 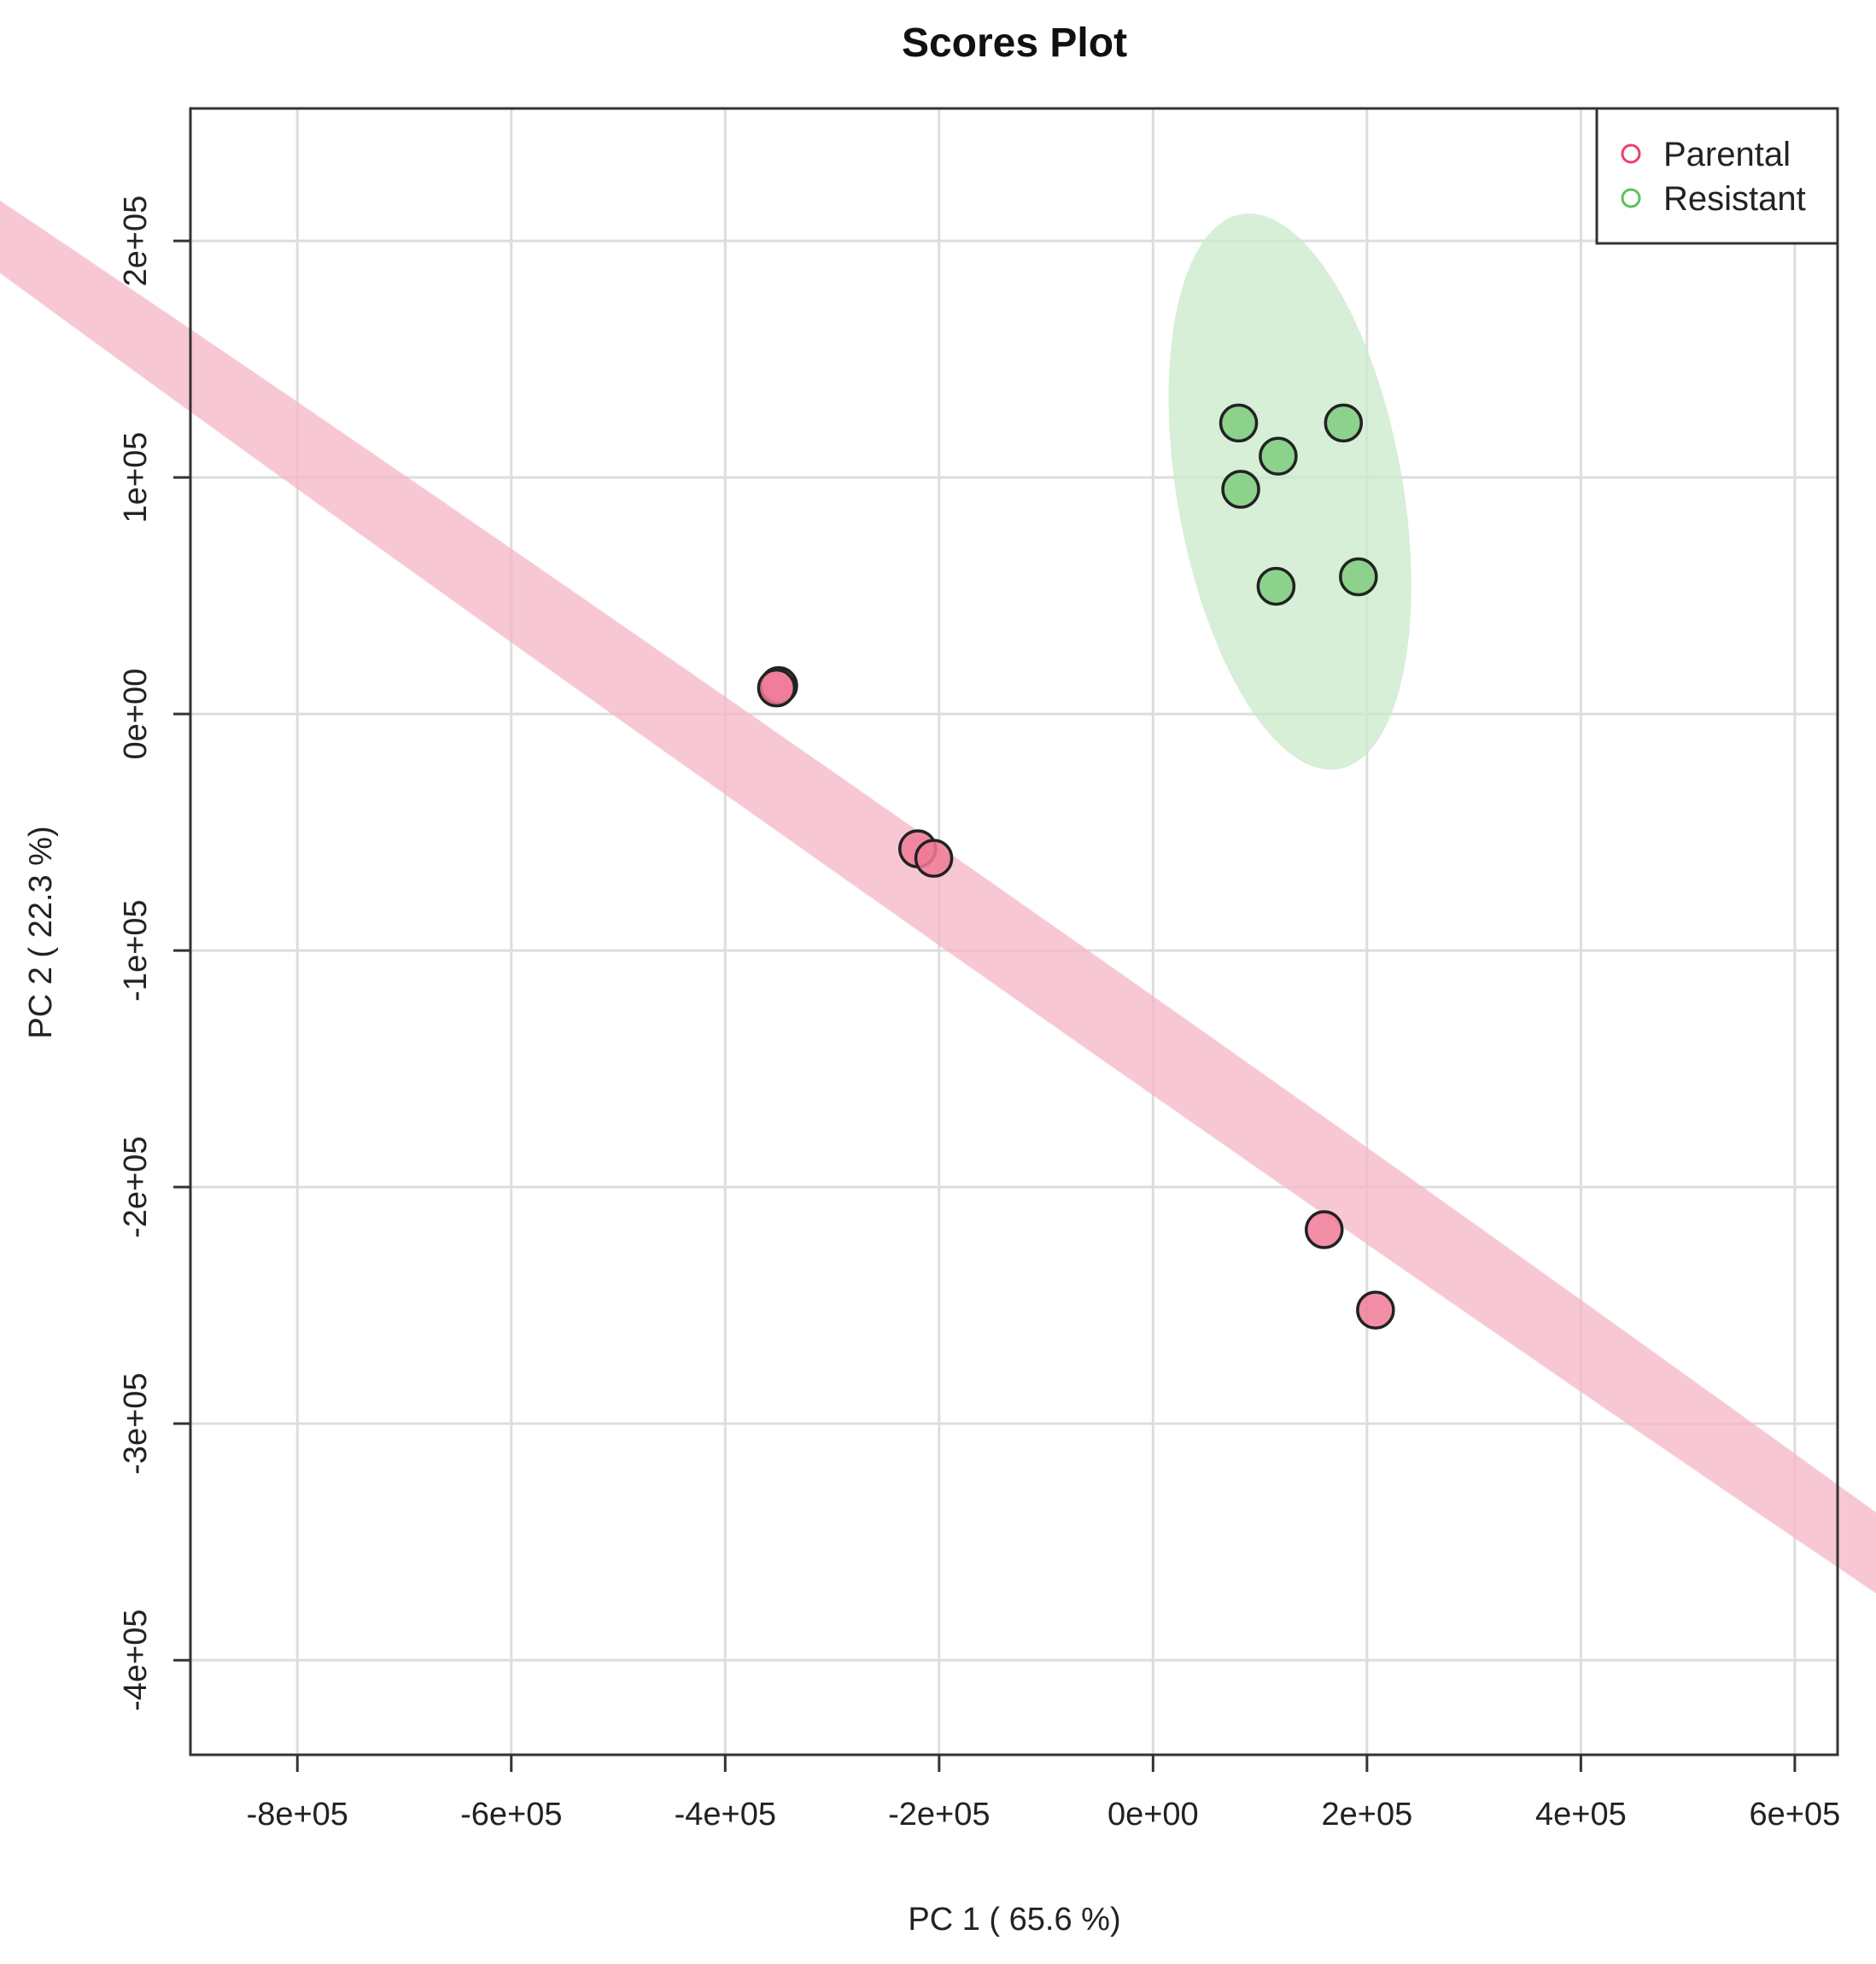 I want to click on y-axis-title: PC 2 ( 22.3 %), so click(x=41, y=932).